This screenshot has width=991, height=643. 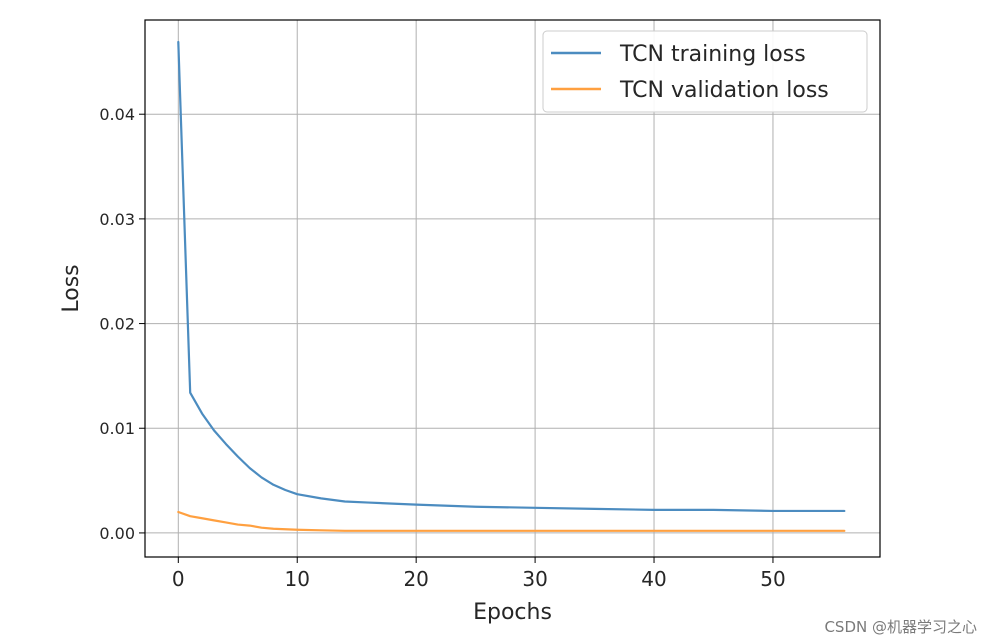 What do you see at coordinates (479, 574) in the screenshot?
I see `x-axis-ticks: 0 10 20 30 40 50` at bounding box center [479, 574].